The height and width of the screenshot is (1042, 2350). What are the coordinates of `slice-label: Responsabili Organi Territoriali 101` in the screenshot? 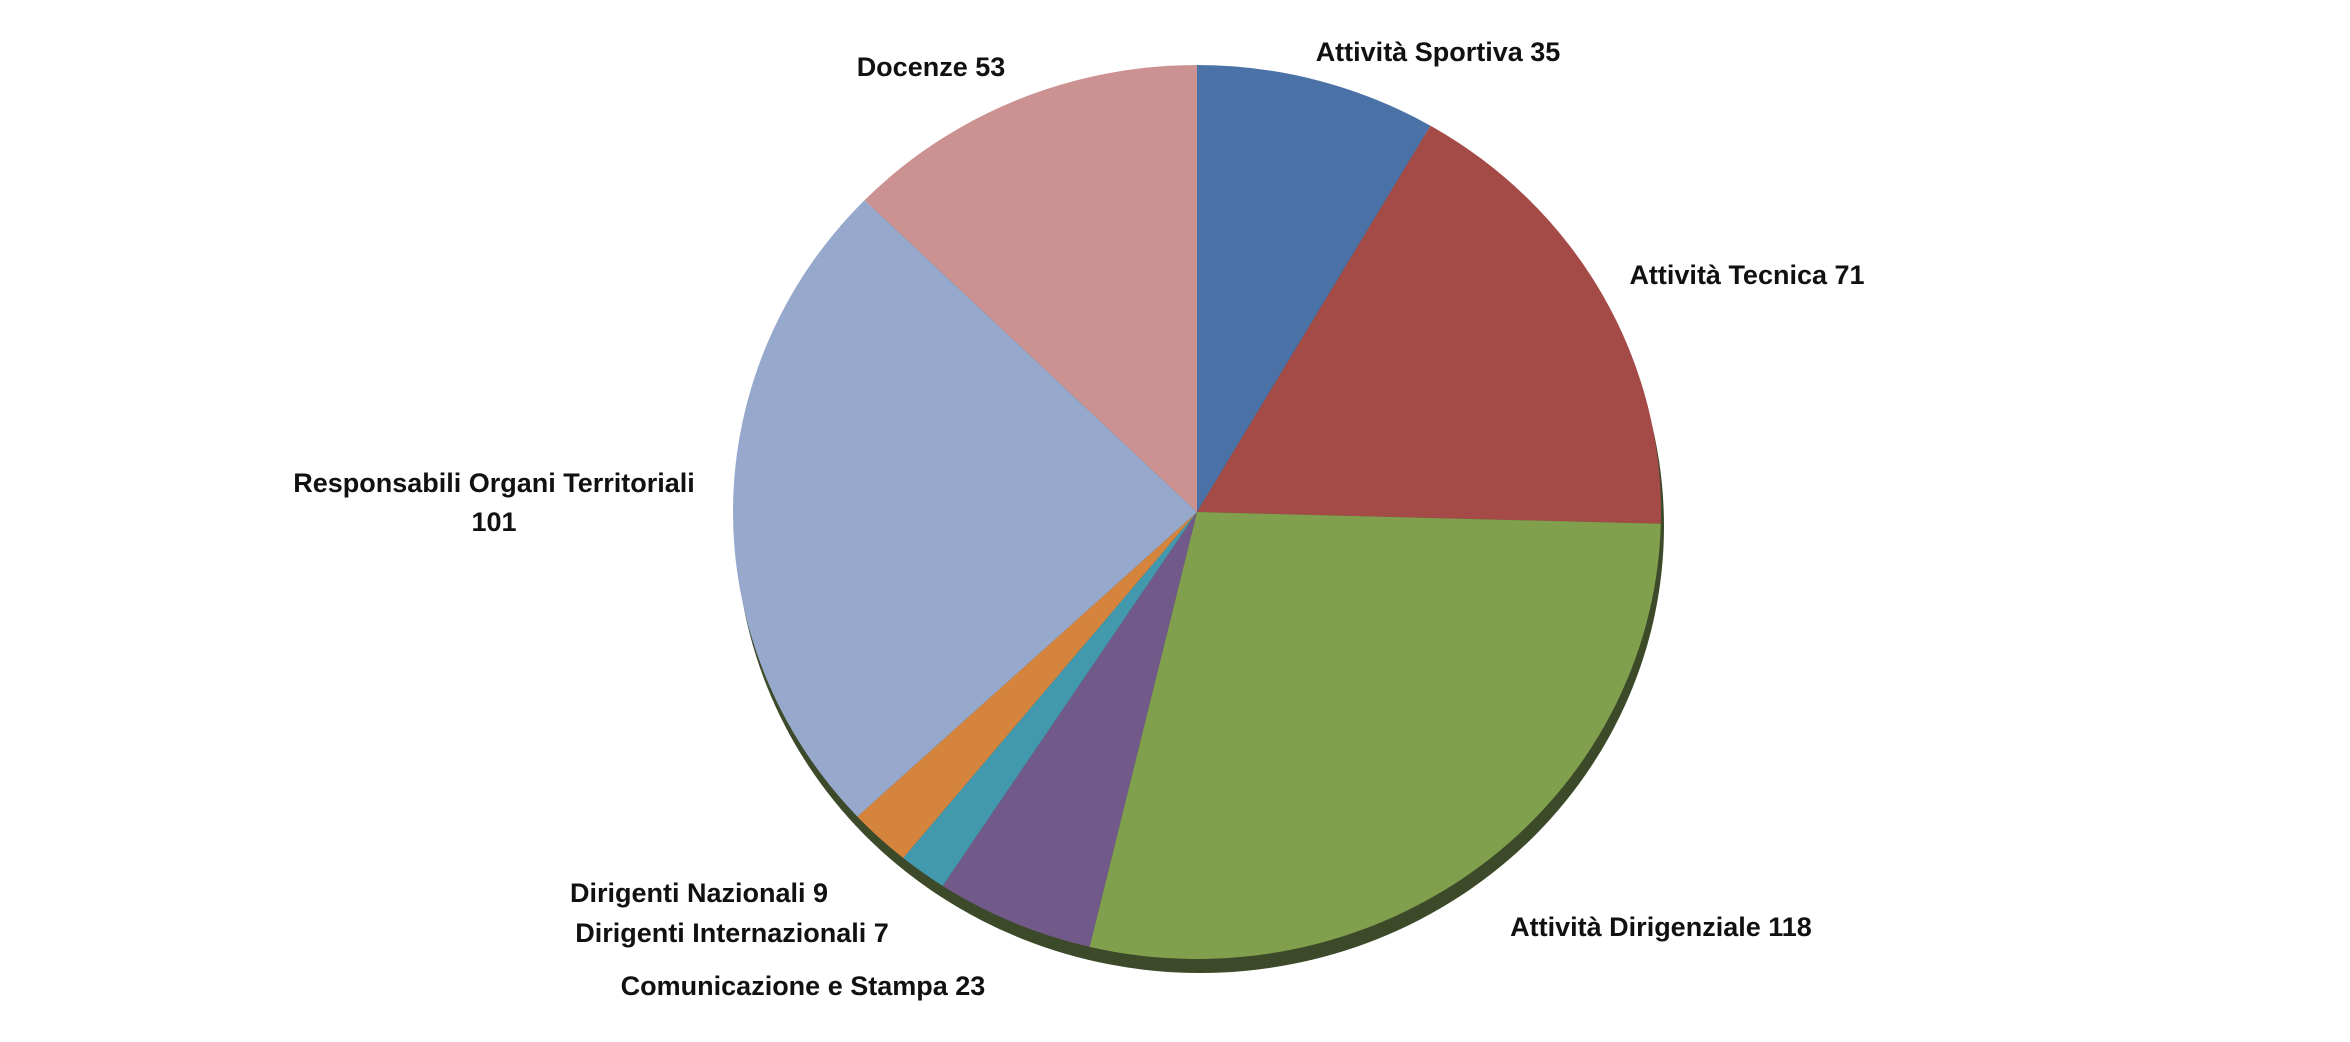 It's located at (494, 502).